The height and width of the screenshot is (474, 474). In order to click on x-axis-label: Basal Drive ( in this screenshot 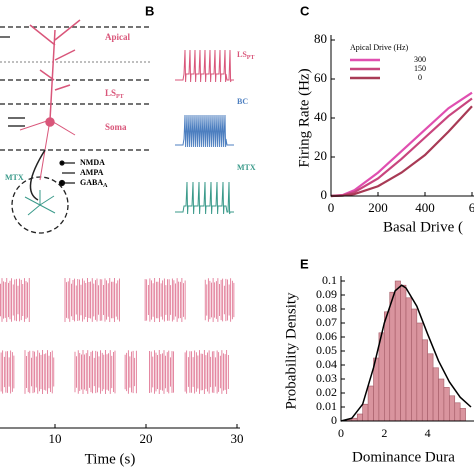, I will do `click(423, 227)`.